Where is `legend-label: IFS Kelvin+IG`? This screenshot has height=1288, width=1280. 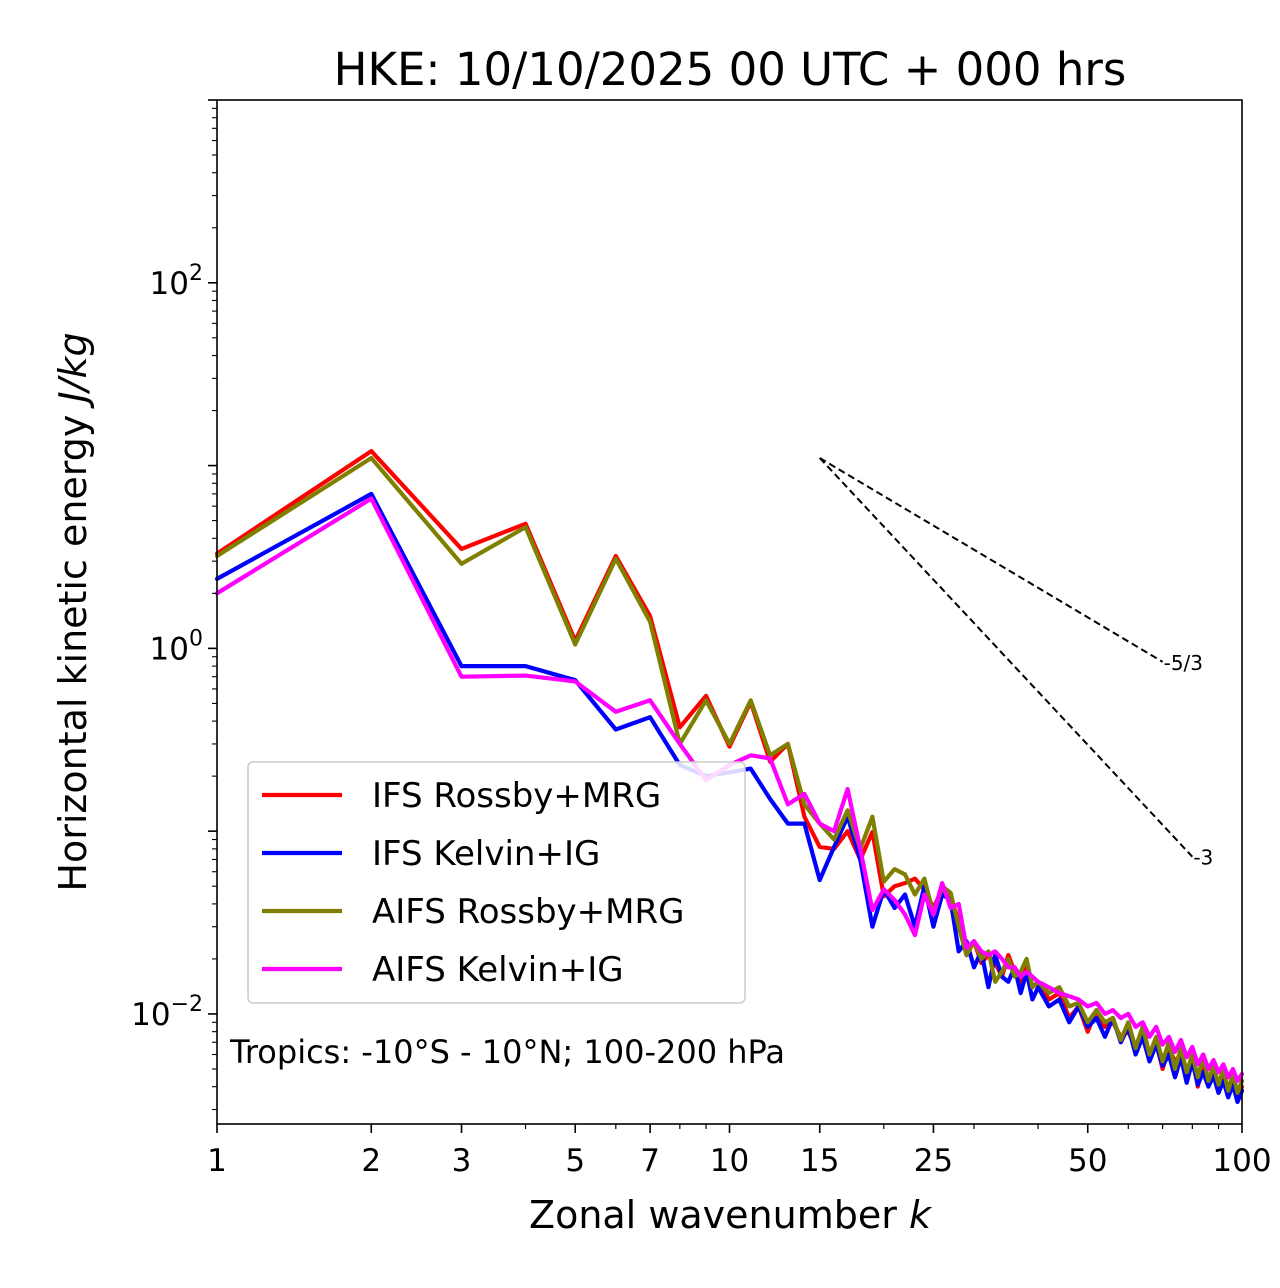
legend-label: IFS Kelvin+IG is located at coordinates (486, 854).